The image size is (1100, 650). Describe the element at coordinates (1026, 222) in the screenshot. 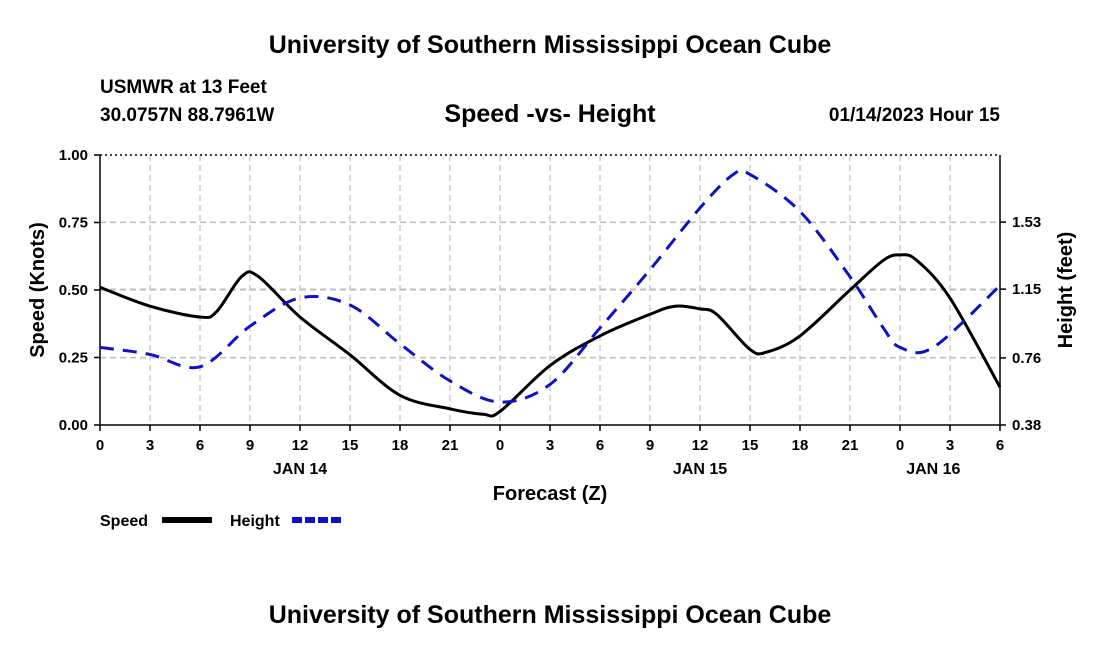

I see `y2-tick-label: 1.53` at that location.